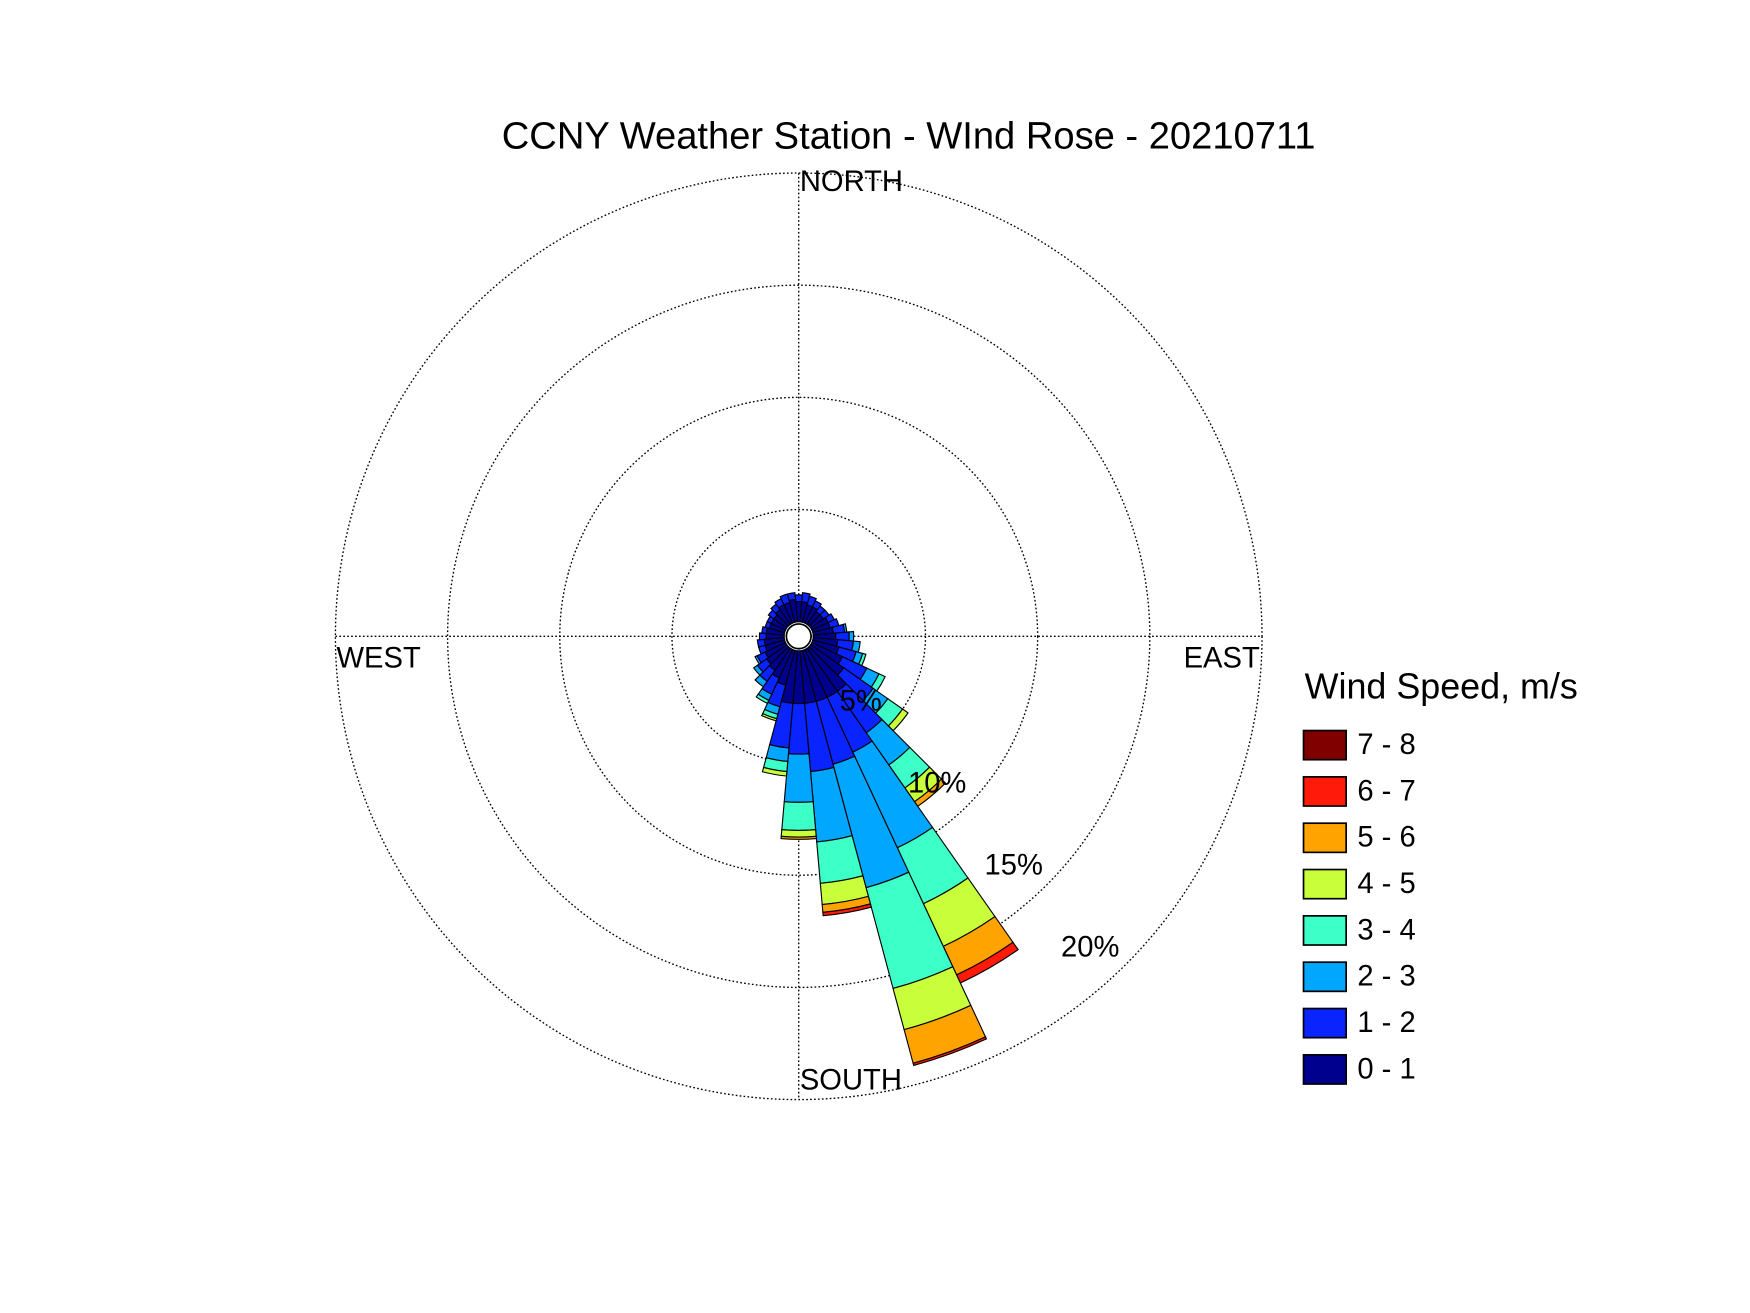 The height and width of the screenshot is (1313, 1750). What do you see at coordinates (1014, 866) in the screenshot?
I see `r-tick-label: 15%` at bounding box center [1014, 866].